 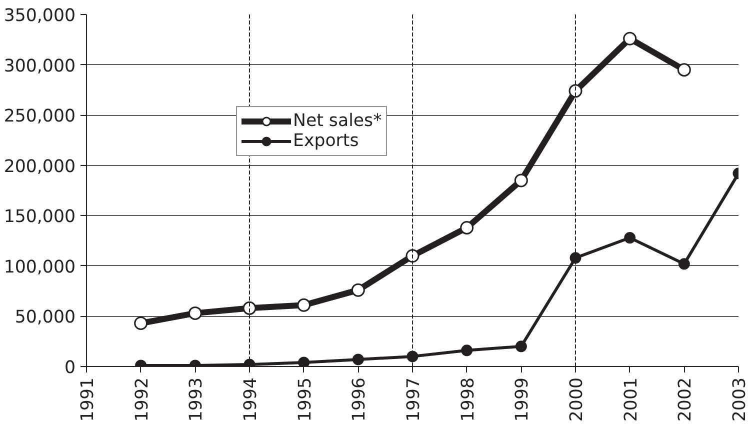 What do you see at coordinates (686, 399) in the screenshot?
I see `x-tick-label: 2002` at bounding box center [686, 399].